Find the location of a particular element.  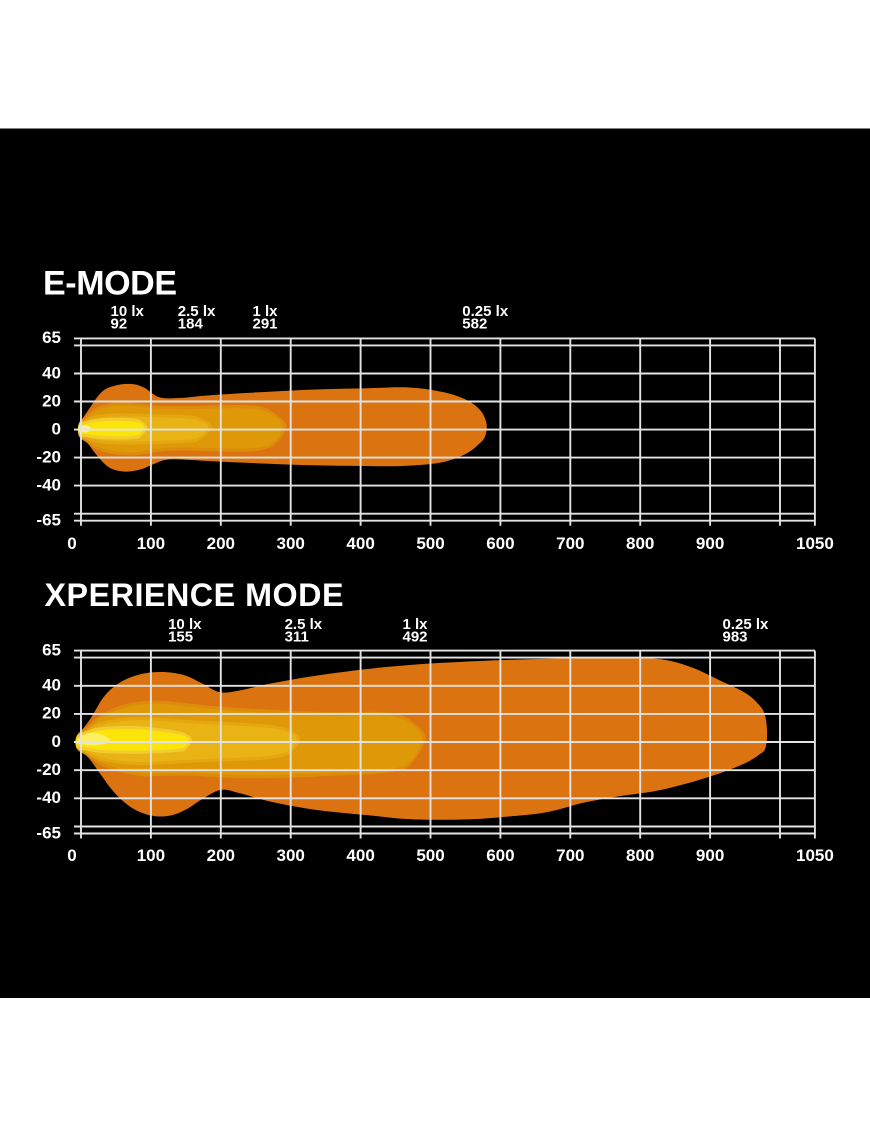

svg-text: 184 is located at coordinates (191, 324).